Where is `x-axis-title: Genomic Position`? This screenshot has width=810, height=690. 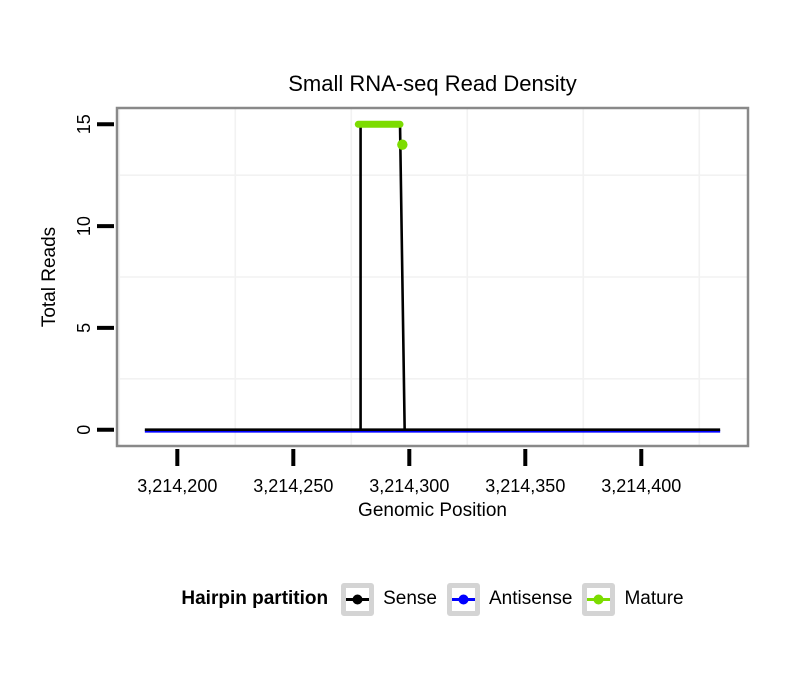 x-axis-title: Genomic Position is located at coordinates (432, 510).